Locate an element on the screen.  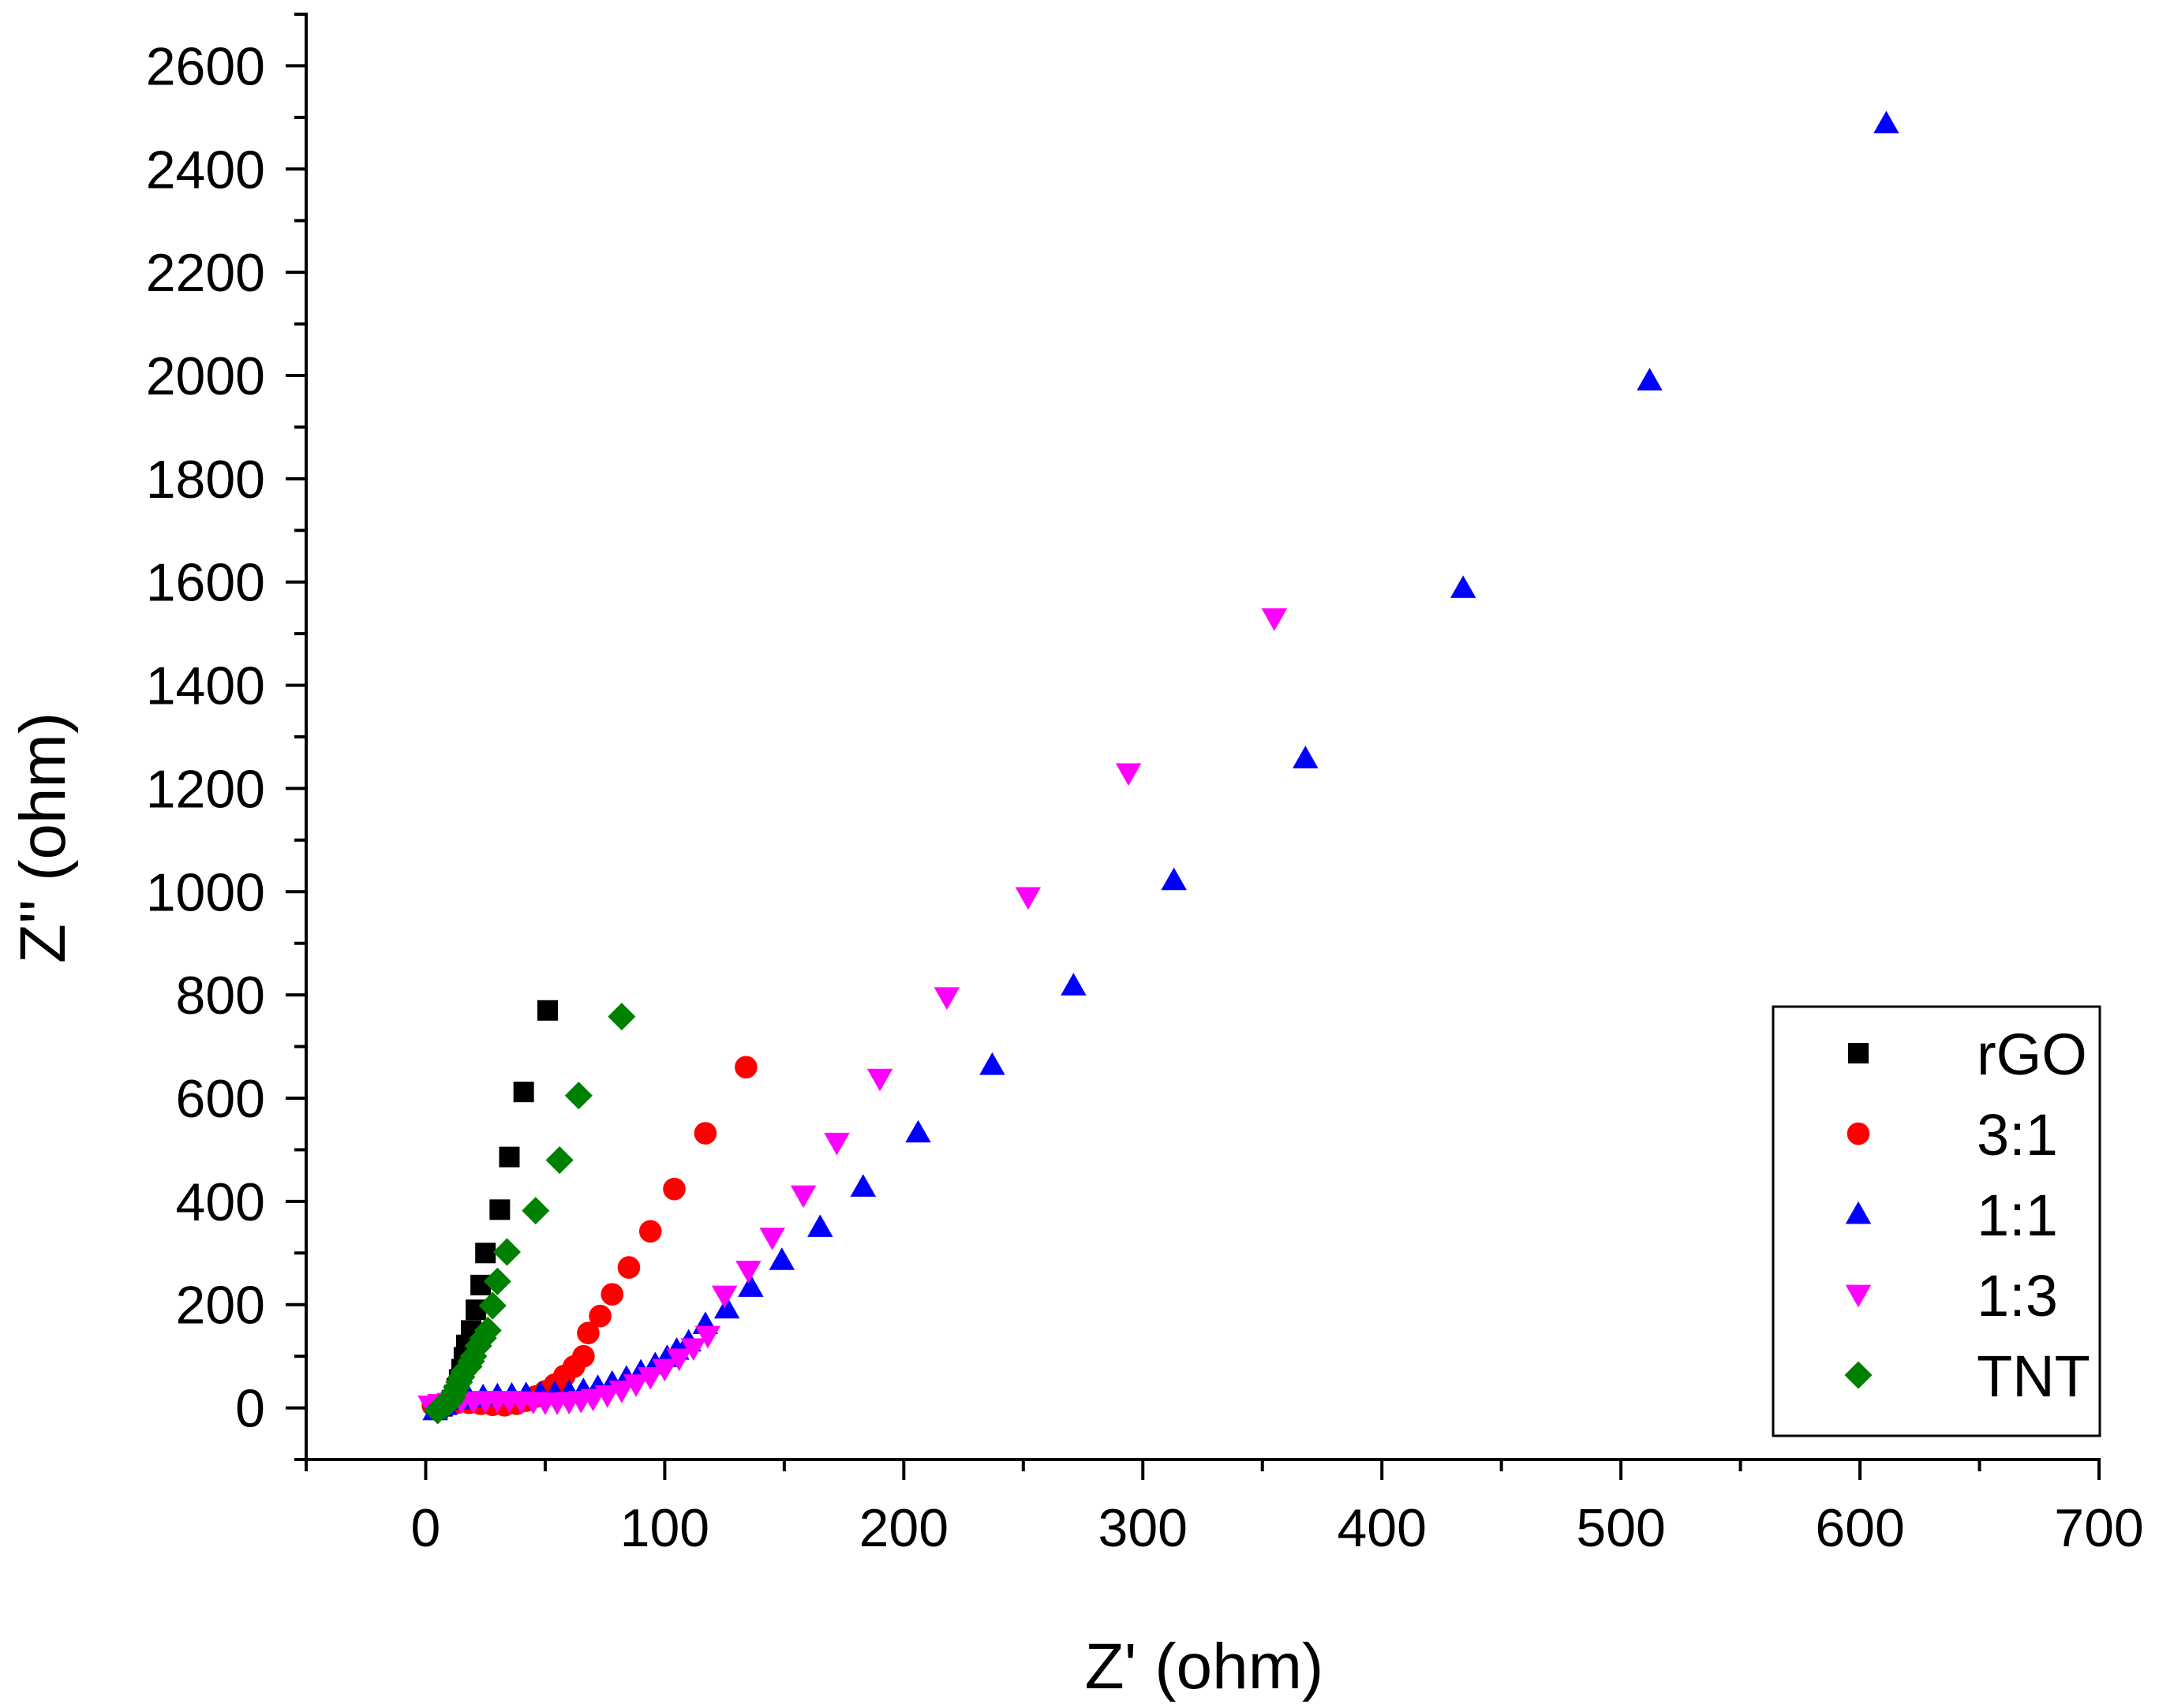
y-axis-title: Z'' (ohm) is located at coordinates (43, 837).